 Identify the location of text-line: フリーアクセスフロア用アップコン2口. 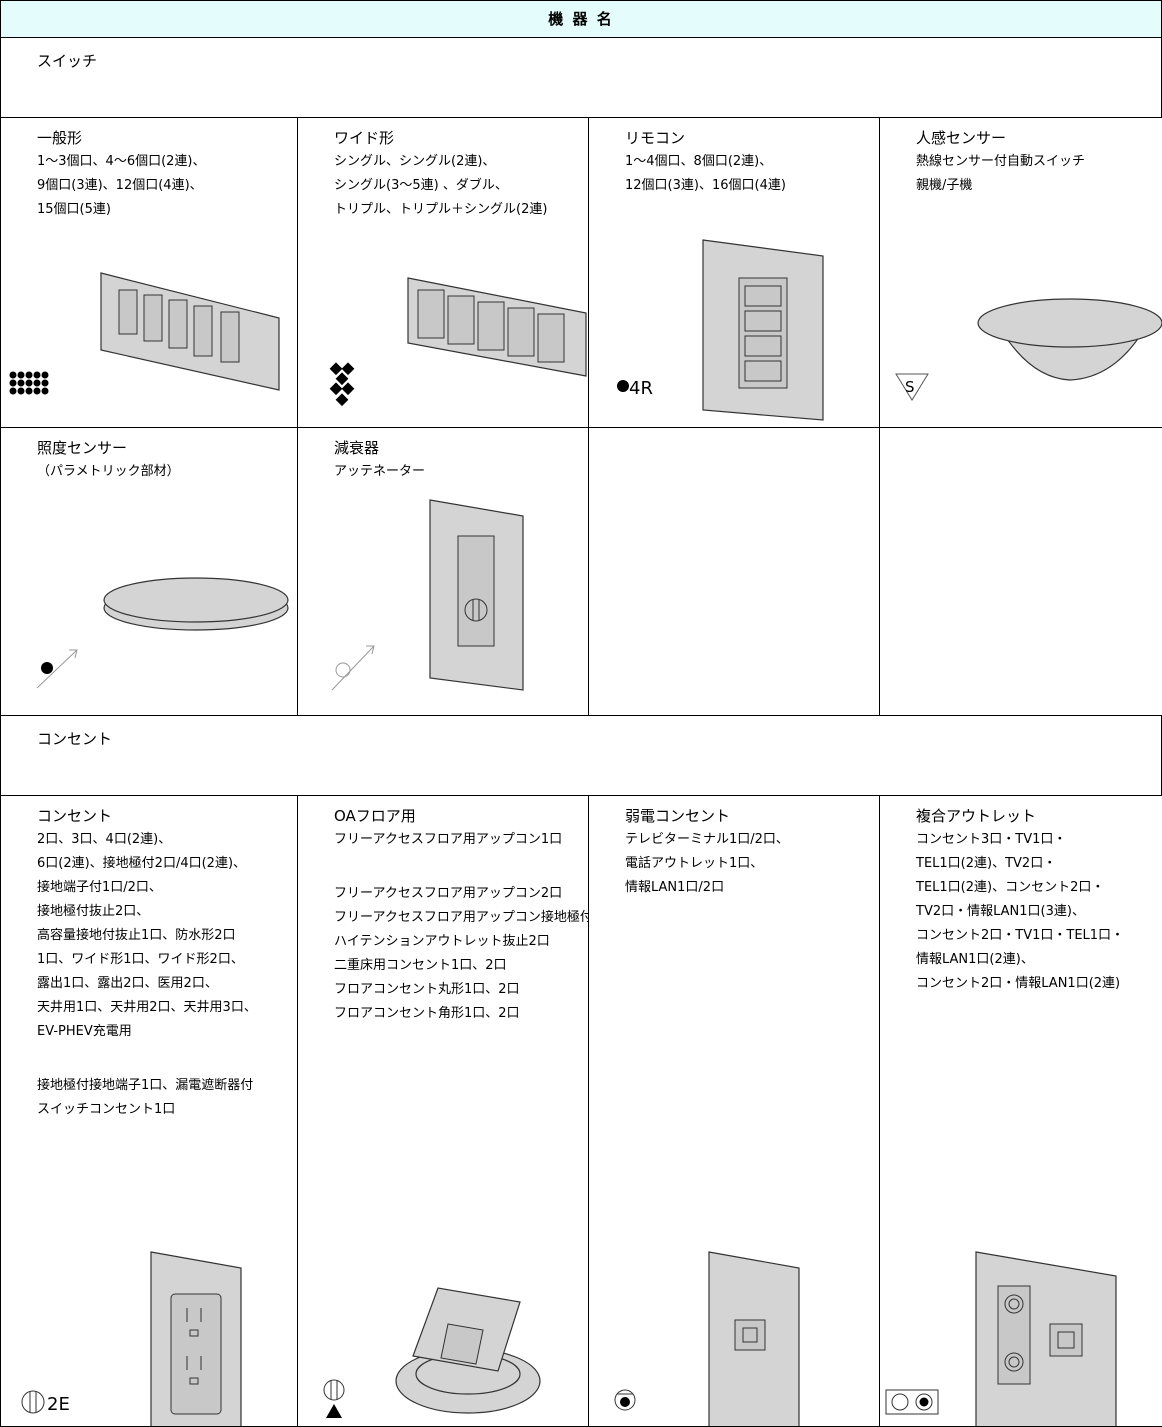
(448, 893).